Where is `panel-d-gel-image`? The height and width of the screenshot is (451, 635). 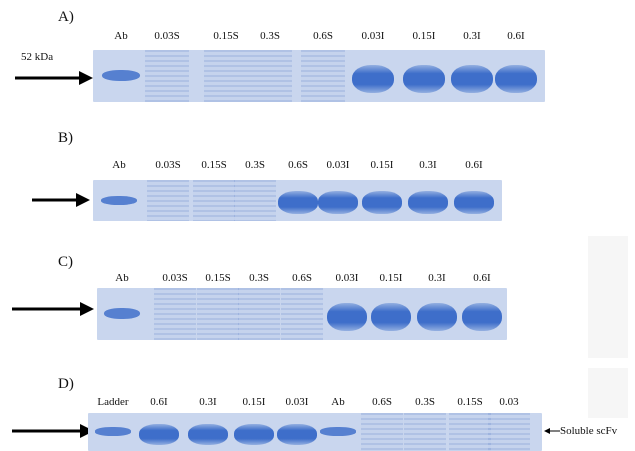 panel-d-gel-image is located at coordinates (315, 432).